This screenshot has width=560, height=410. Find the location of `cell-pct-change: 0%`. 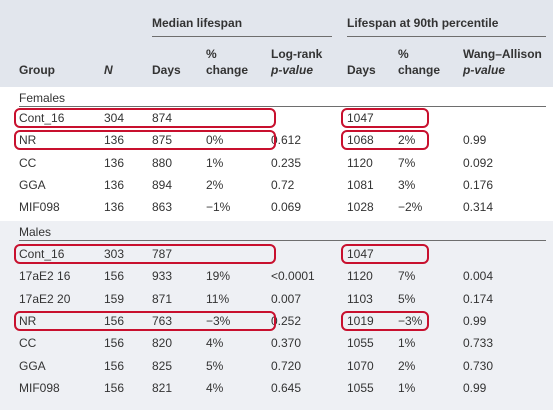

cell-pct-change: 0% is located at coordinates (215, 140).